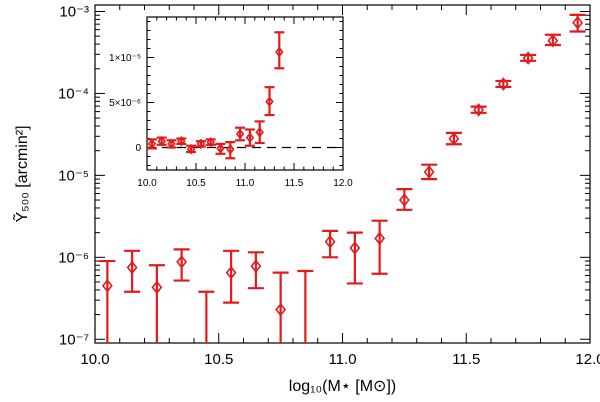 This screenshot has height=402, width=600. I want to click on main-y-tick-label: 10⁻⁵, so click(73, 176).